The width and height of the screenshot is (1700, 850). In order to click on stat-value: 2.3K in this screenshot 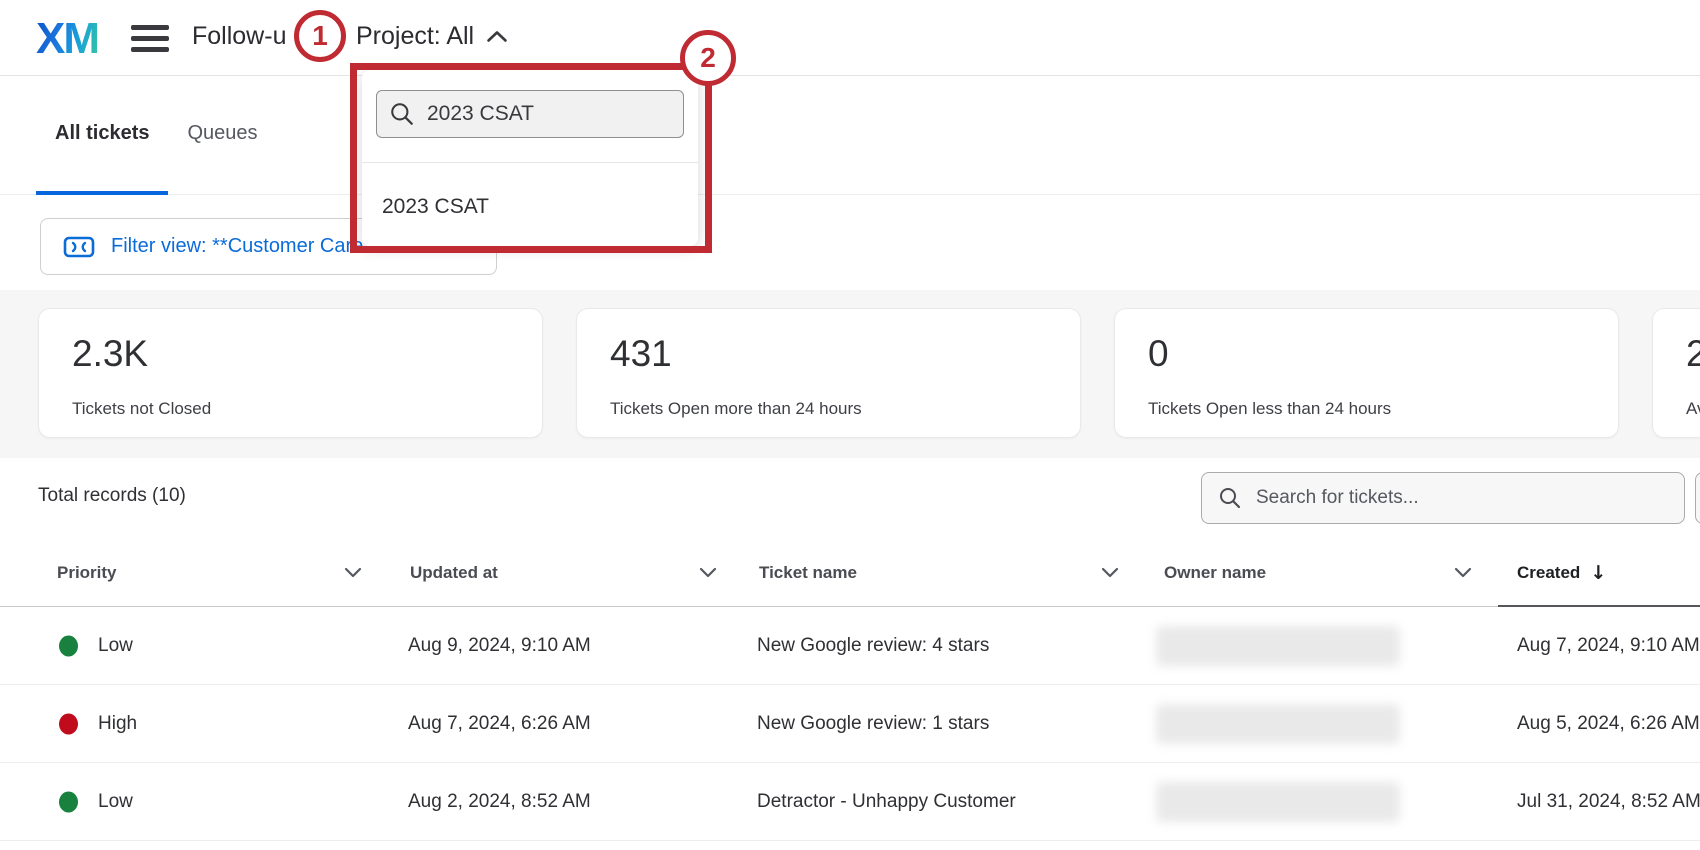, I will do `click(110, 353)`.